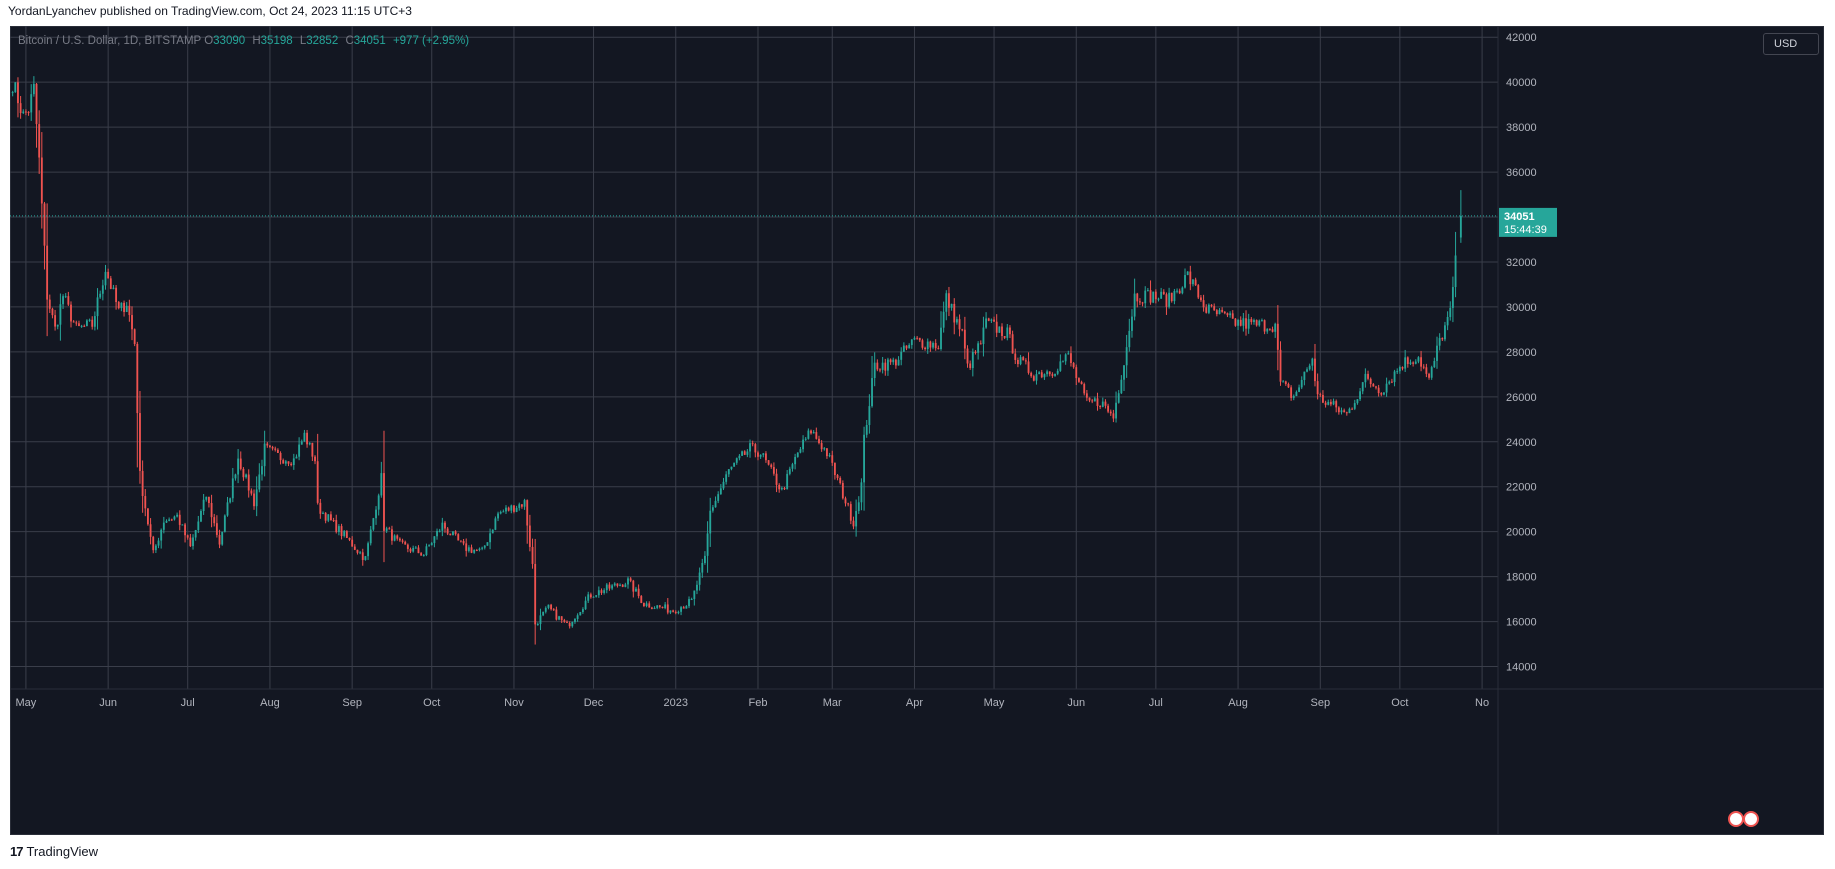 This screenshot has height=869, width=1835. What do you see at coordinates (832, 703) in the screenshot?
I see `time-tick-label: Mar` at bounding box center [832, 703].